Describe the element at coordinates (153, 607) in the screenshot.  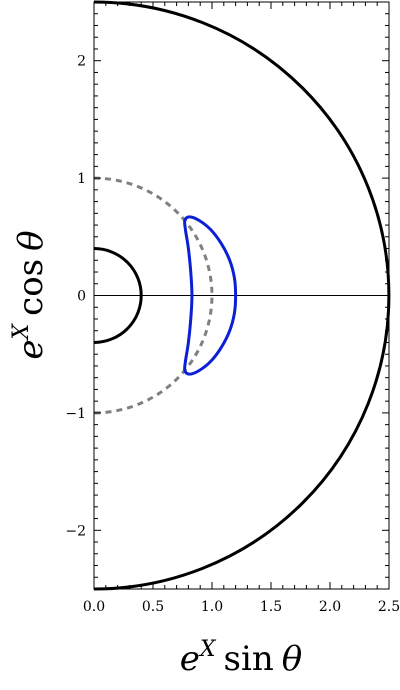
I see `x-tick-label: 0.5` at that location.